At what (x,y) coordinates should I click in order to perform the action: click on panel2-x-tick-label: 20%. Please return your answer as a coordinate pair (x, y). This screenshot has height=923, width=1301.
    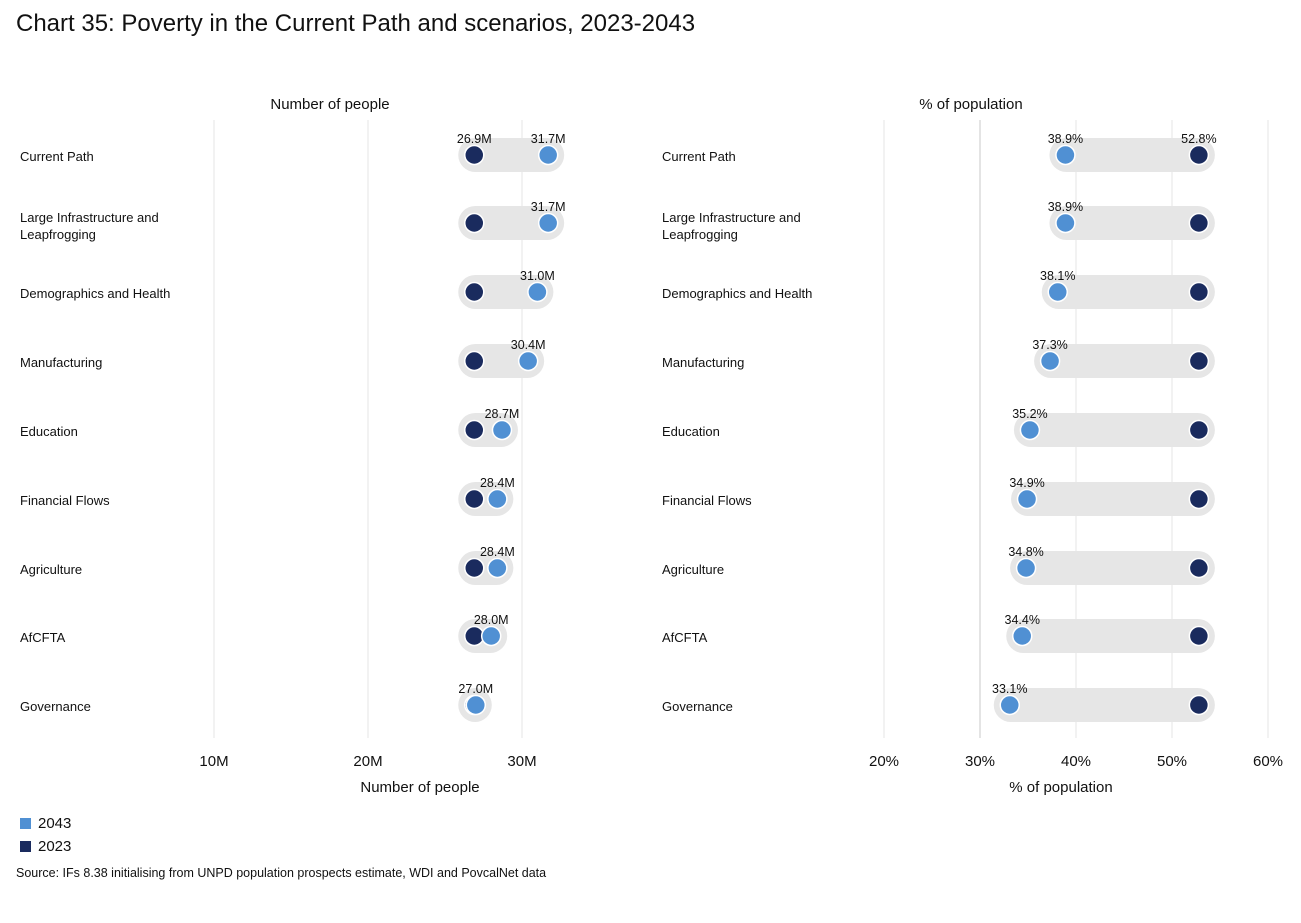
    Looking at the image, I should click on (884, 761).